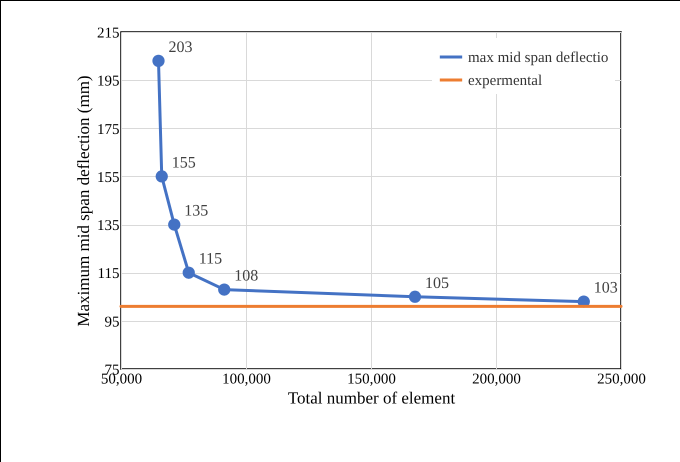  What do you see at coordinates (108, 226) in the screenshot?
I see `y-tick-label: 135` at bounding box center [108, 226].